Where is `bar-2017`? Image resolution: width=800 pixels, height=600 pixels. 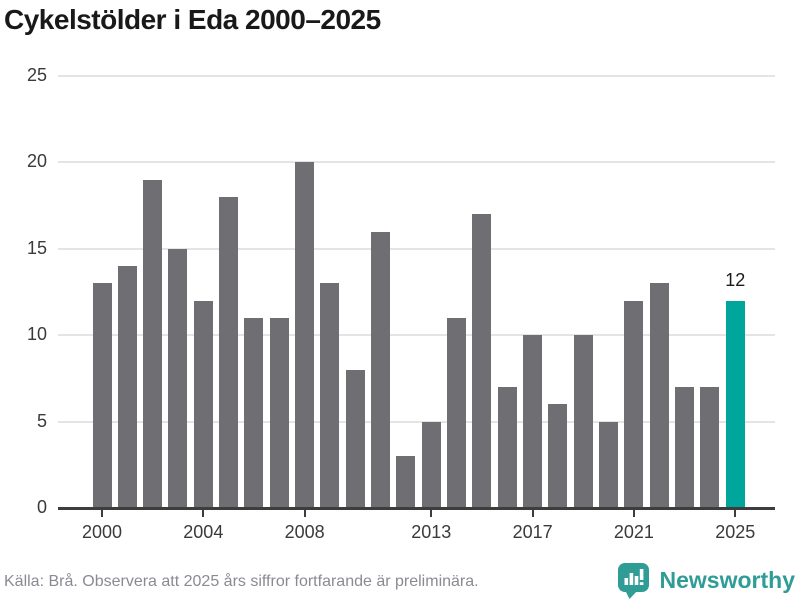 bar-2017 is located at coordinates (533, 421).